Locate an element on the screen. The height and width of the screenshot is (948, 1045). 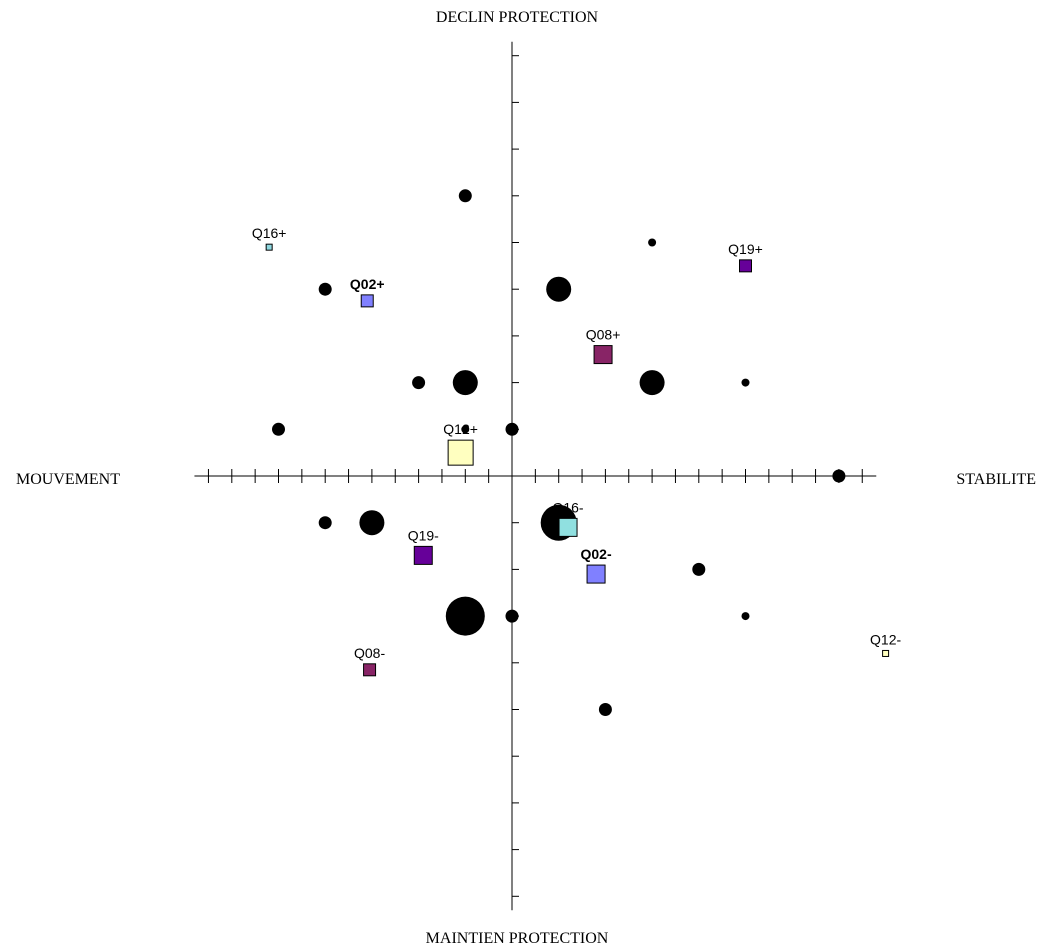
axis-title-top: DECLIN PROTECTION is located at coordinates (517, 17).